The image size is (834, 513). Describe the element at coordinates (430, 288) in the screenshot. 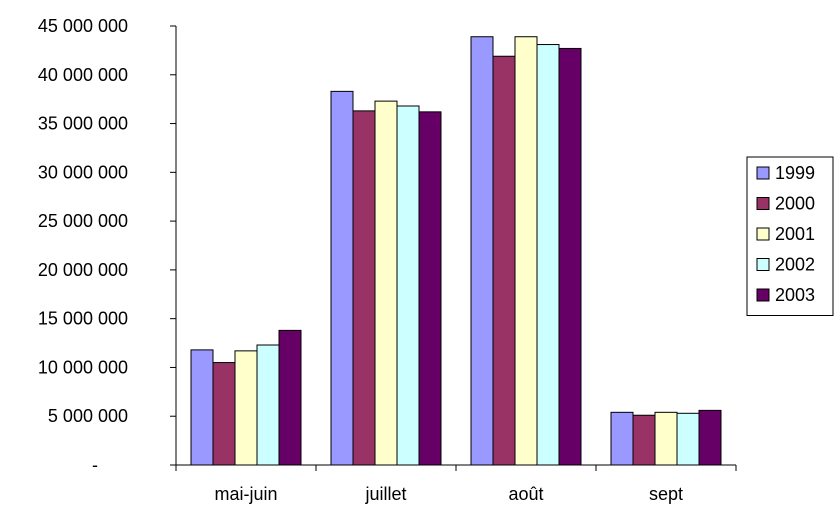

I see `bar-2003-juillet` at that location.